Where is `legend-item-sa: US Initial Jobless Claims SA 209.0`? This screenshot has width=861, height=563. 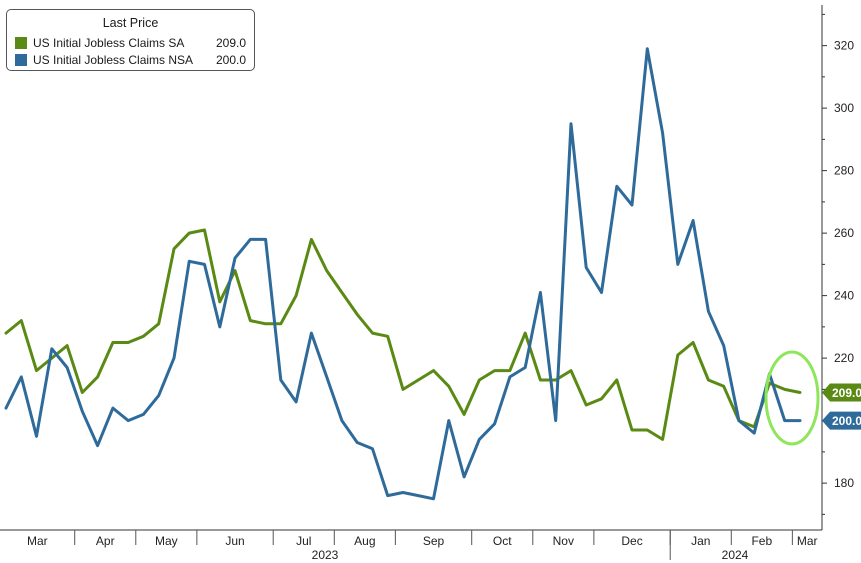
legend-item-sa: US Initial Jobless Claims SA 209.0 is located at coordinates (130, 43).